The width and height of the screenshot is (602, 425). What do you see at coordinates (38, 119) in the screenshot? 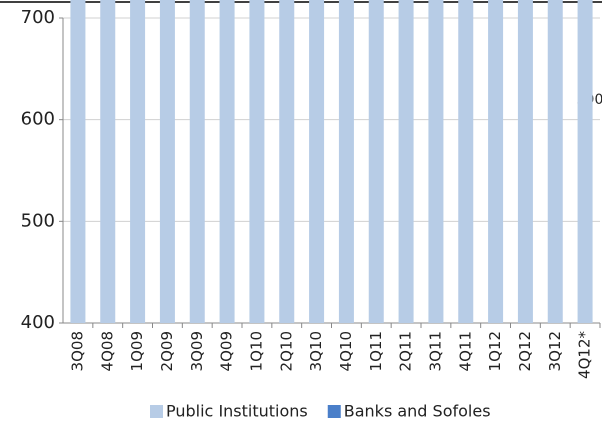
I see `y-tick-label: 600` at bounding box center [38, 119].